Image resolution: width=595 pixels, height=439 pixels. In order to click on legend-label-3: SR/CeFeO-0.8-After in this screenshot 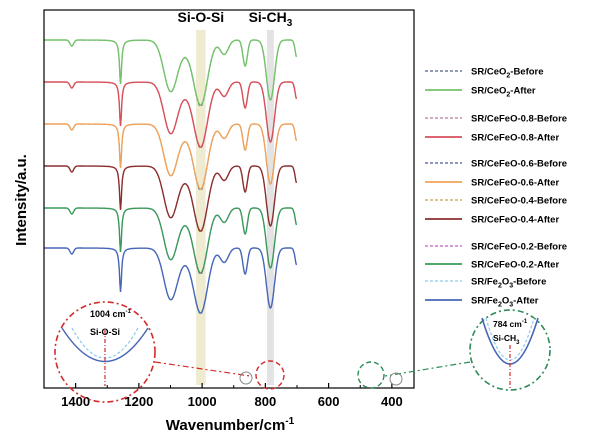, I will do `click(515, 138)`.